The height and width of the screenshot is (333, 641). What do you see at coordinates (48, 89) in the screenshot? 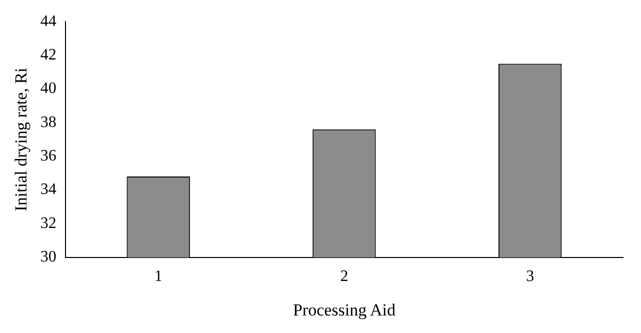
I see `y-tick-label: 40` at bounding box center [48, 89].